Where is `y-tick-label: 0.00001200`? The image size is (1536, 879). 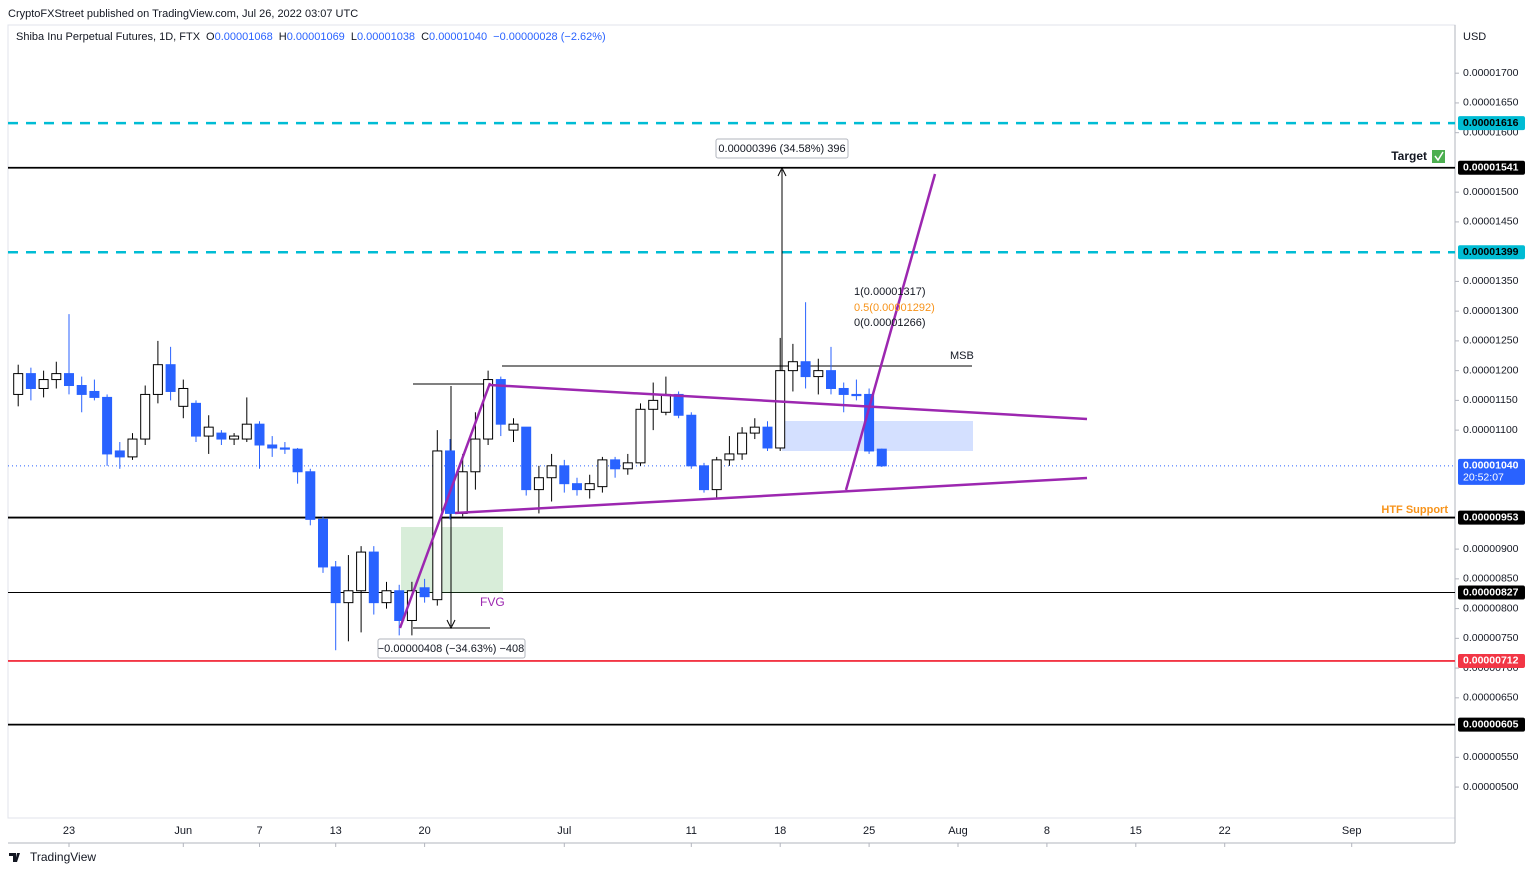
y-tick-label: 0.00001200 is located at coordinates (1491, 370).